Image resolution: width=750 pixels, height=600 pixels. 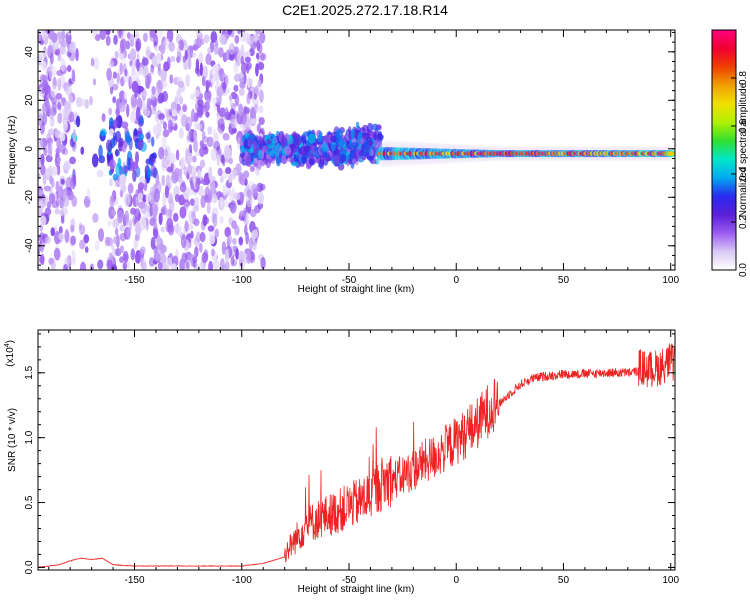 What do you see at coordinates (670, 580) in the screenshot?
I see `x-tick-label: 100` at bounding box center [670, 580].